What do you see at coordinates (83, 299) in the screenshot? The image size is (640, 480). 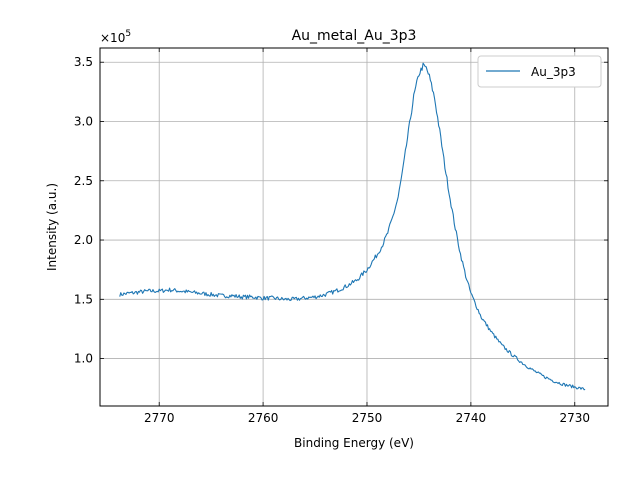 I see `y-tick-label: 1.5` at bounding box center [83, 299].